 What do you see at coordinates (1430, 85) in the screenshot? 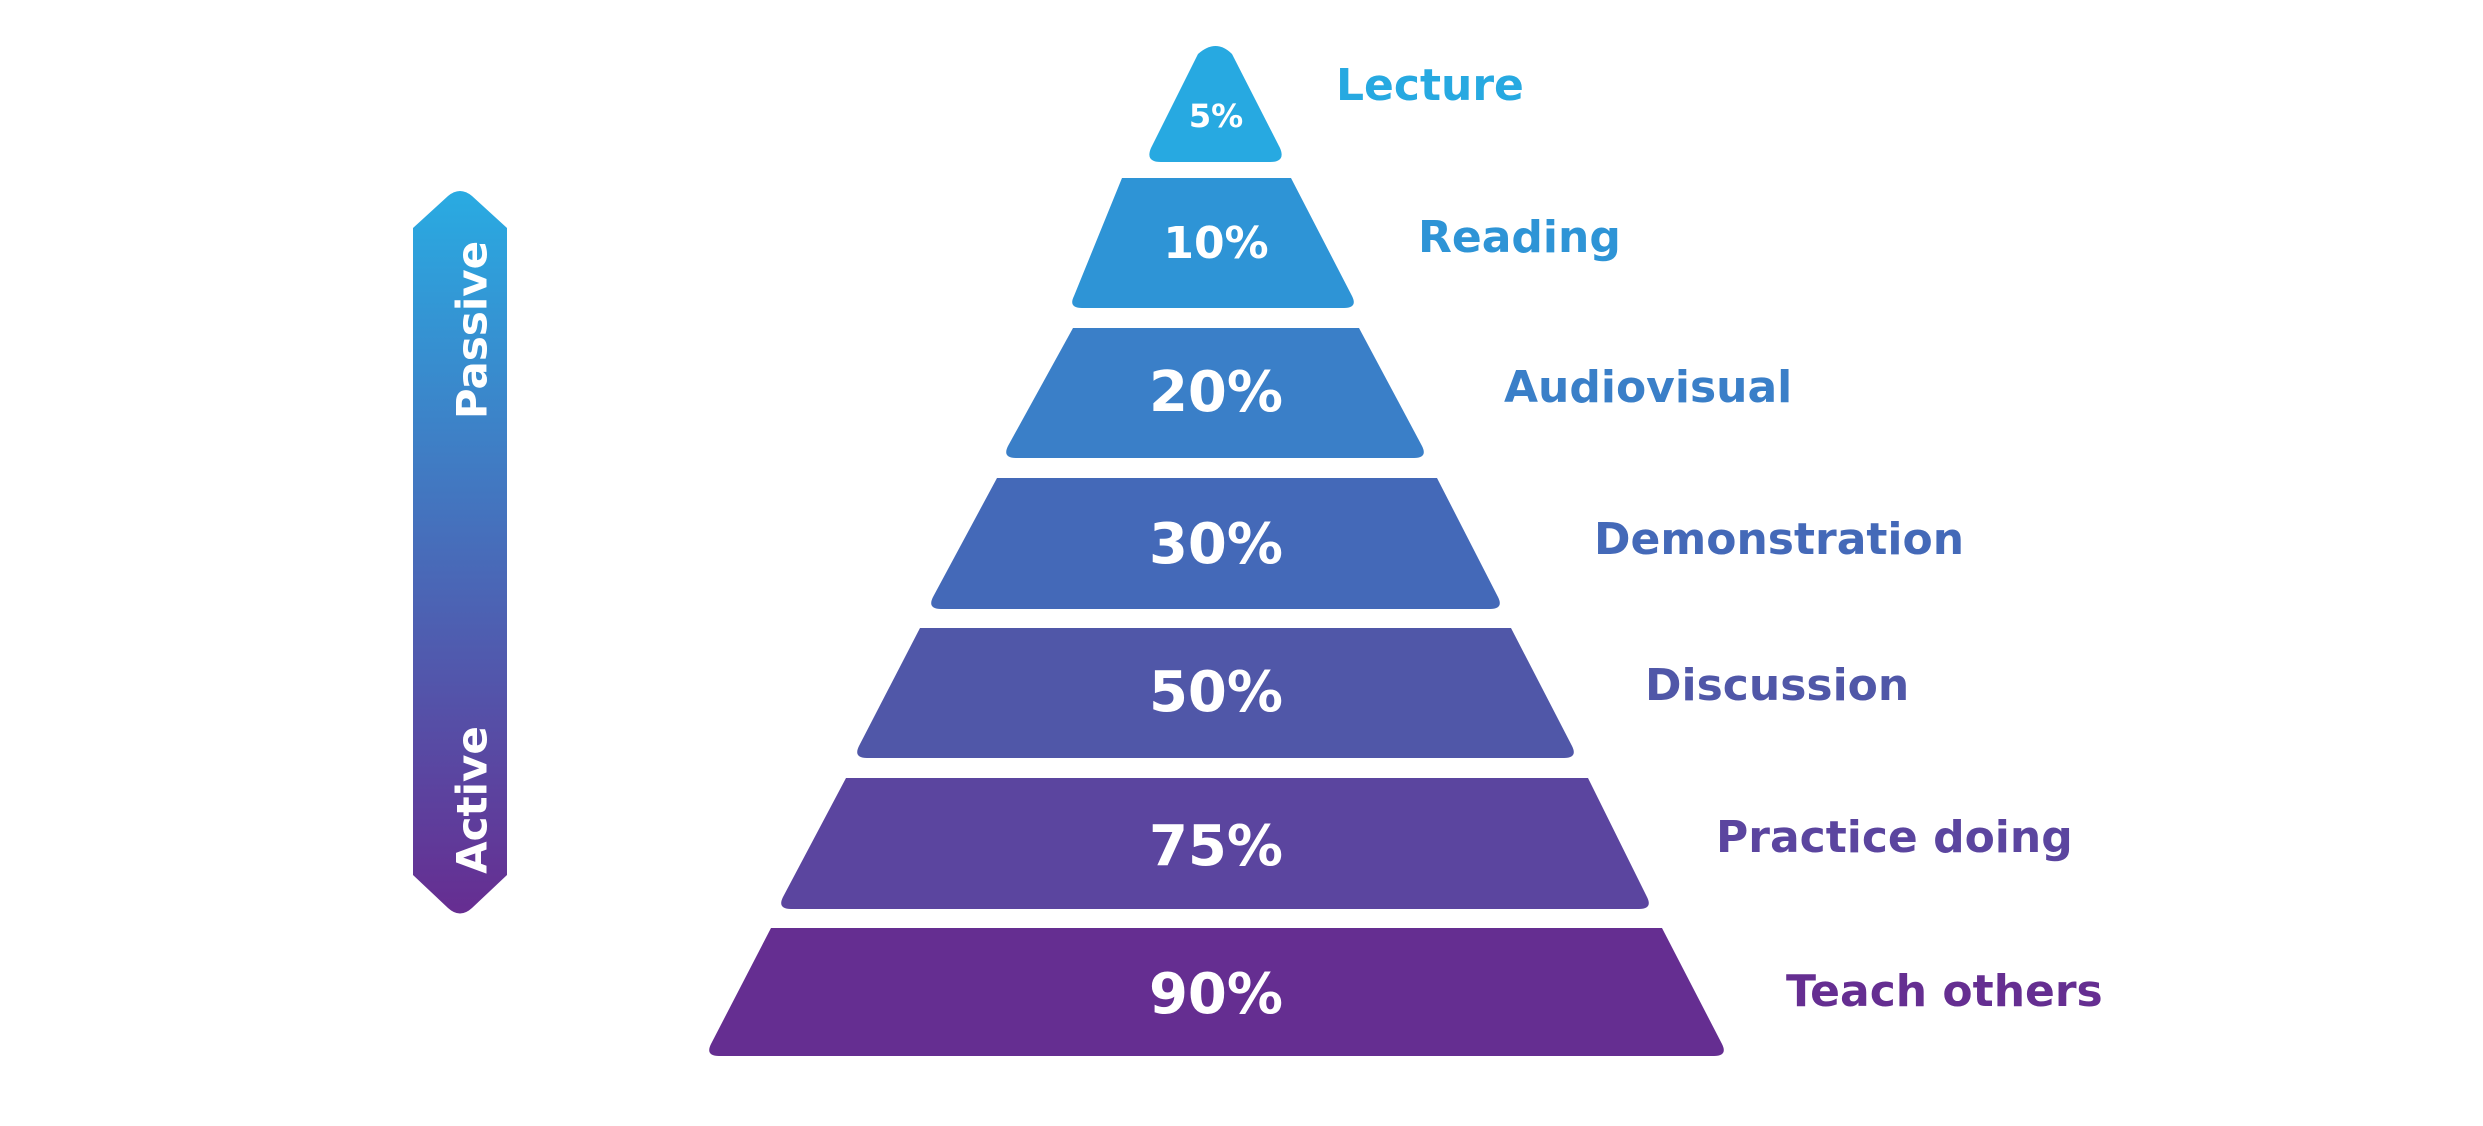
I see `level-label: Lecture` at bounding box center [1430, 85].